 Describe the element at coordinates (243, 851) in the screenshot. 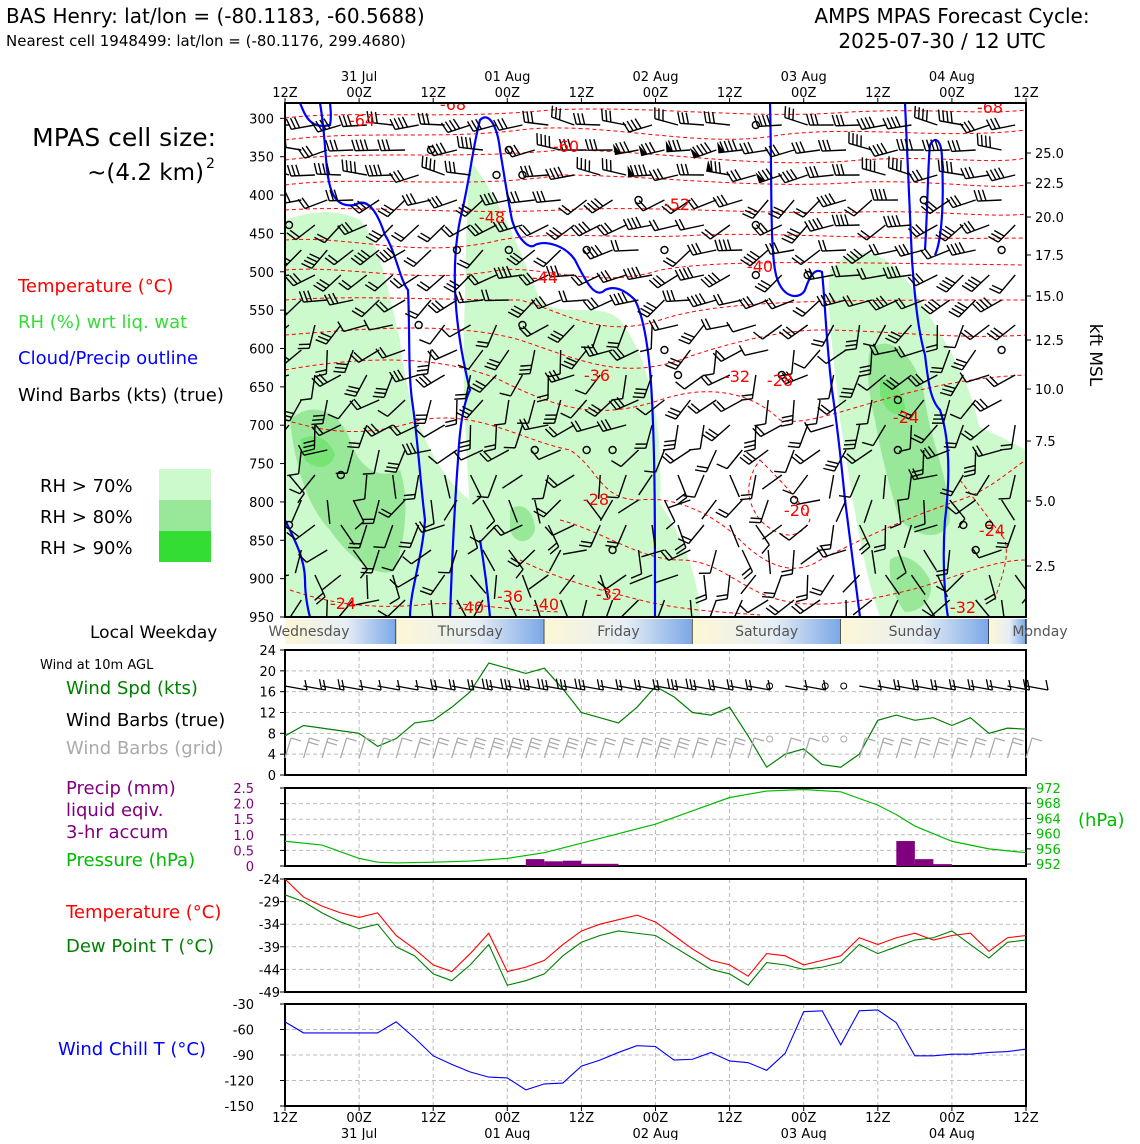

I see `precip-tick-label: 0.5` at that location.